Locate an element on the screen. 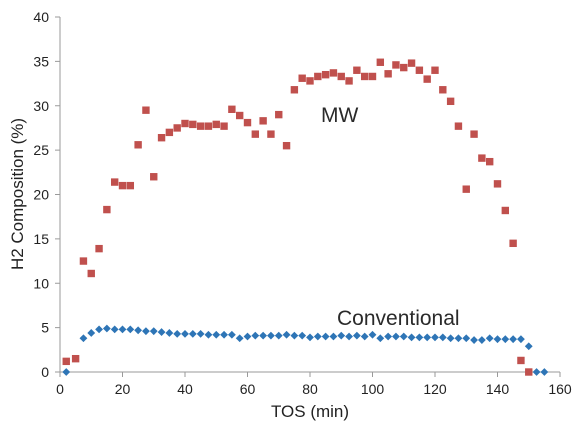  y-axis-title: H2 Composition (%) is located at coordinates (17, 194).